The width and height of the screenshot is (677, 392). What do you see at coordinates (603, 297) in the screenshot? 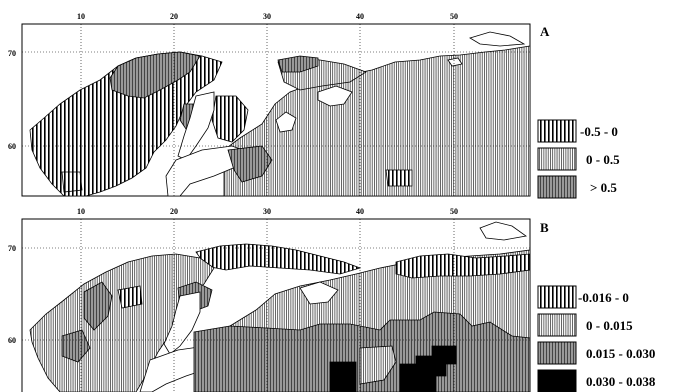
I see `legend-label: -0.016 - 0` at bounding box center [603, 297].